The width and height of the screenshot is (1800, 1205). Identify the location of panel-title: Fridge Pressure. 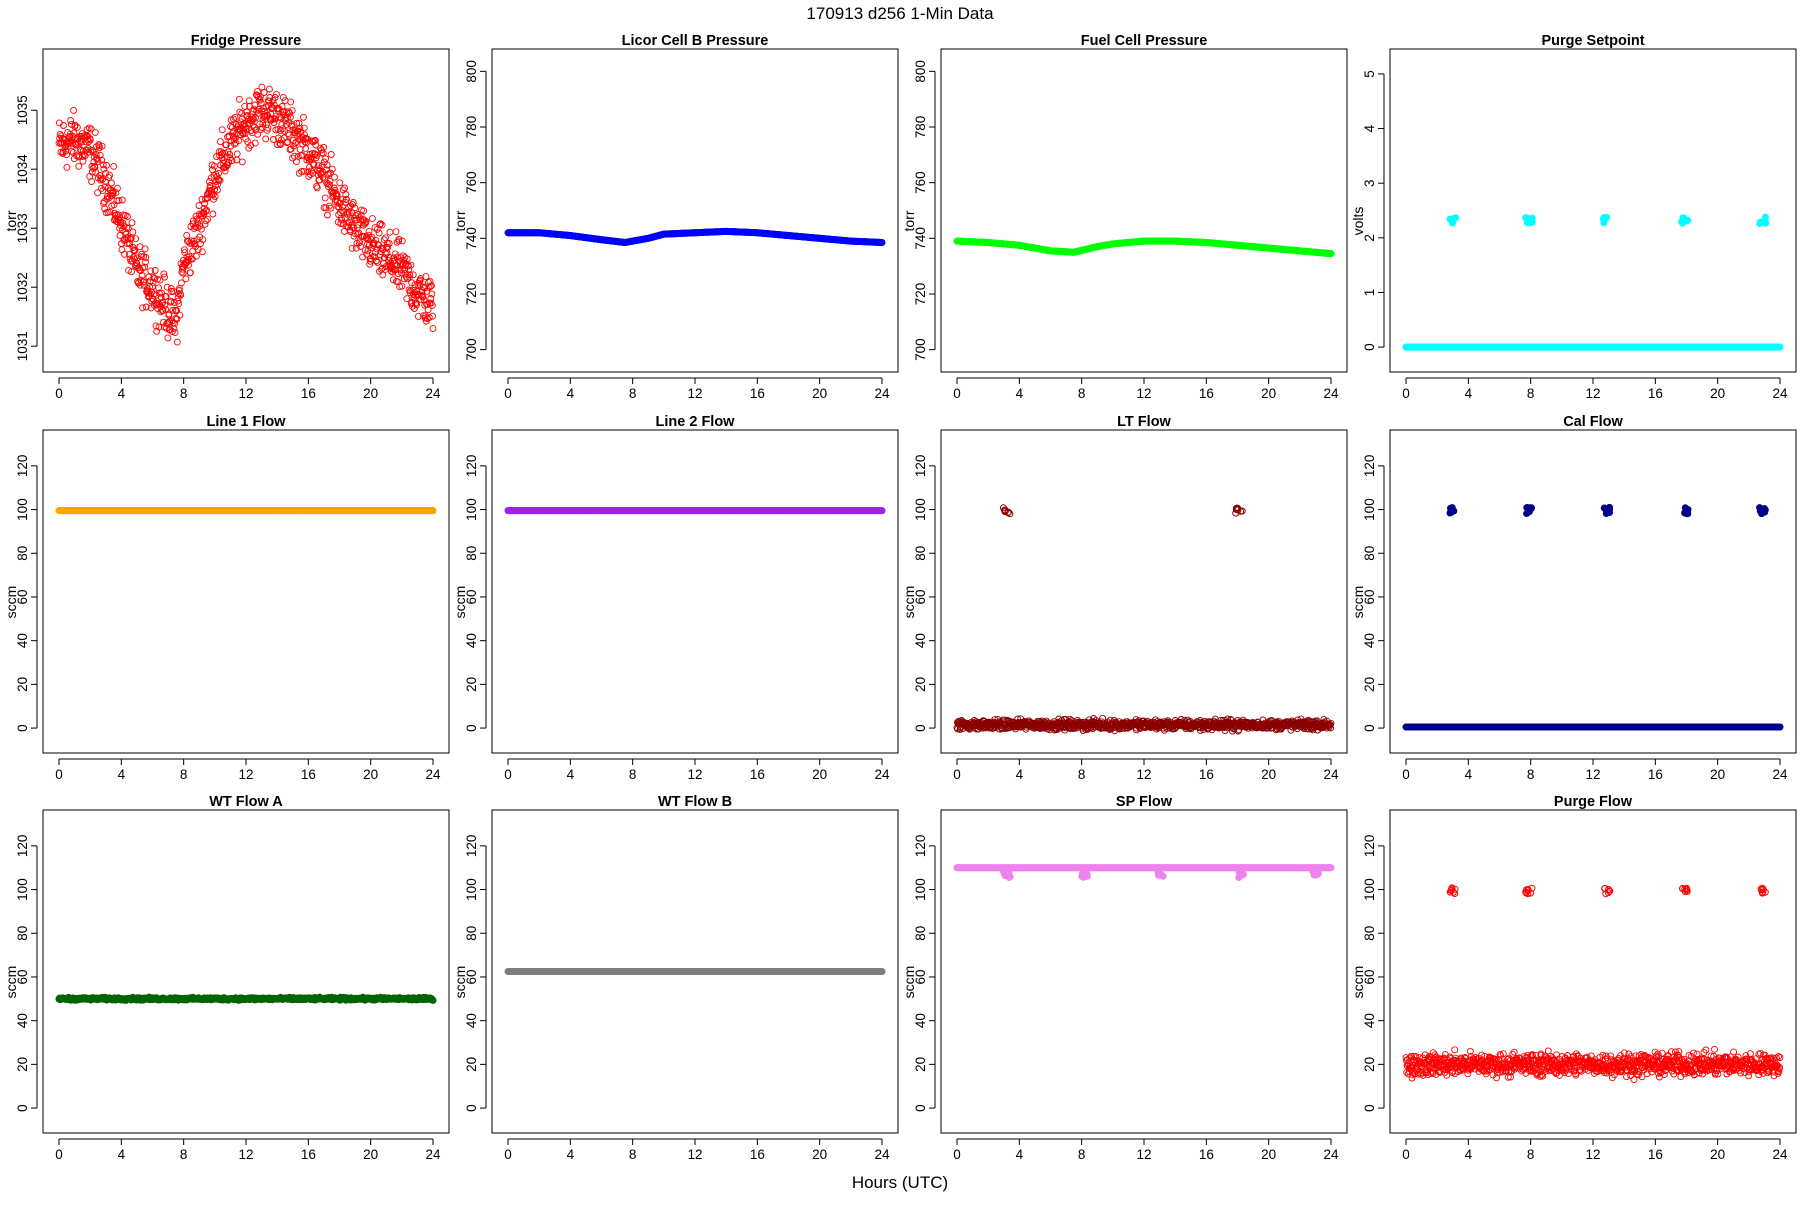
(246, 41).